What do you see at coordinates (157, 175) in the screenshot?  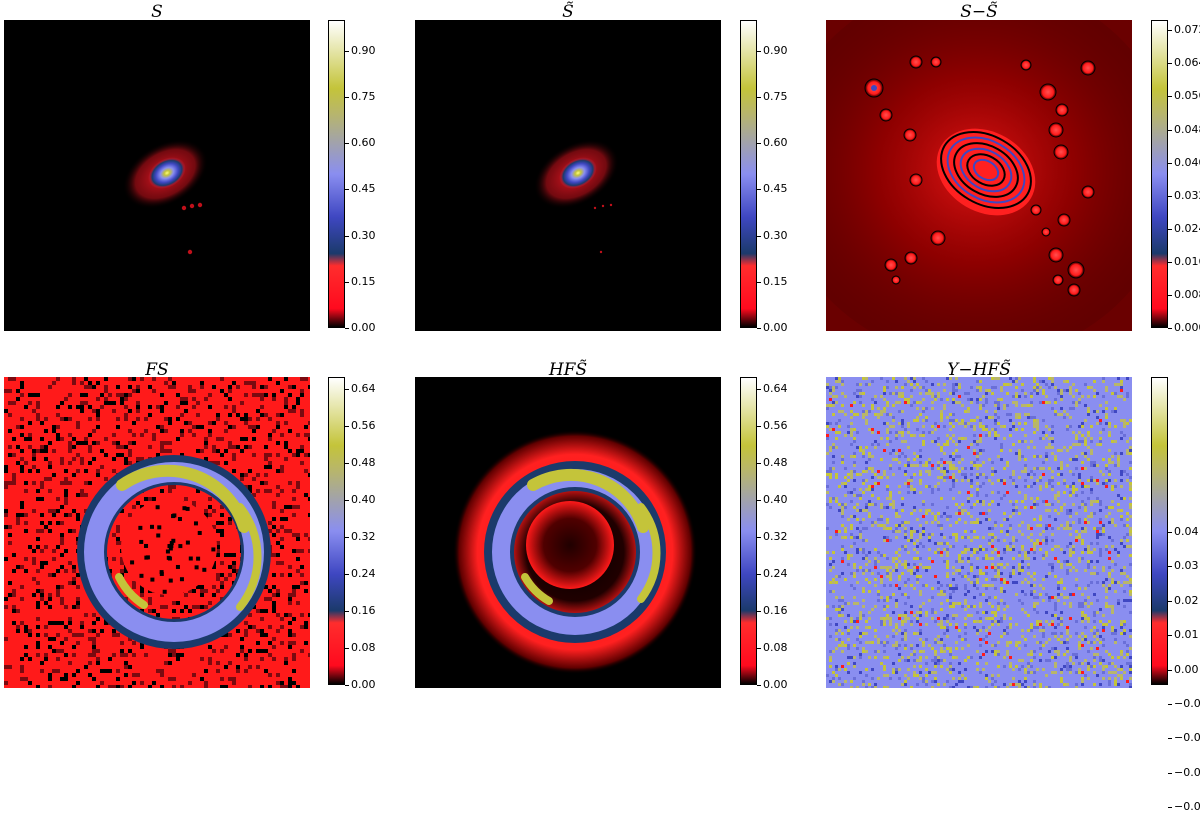 I see `image-s` at bounding box center [157, 175].